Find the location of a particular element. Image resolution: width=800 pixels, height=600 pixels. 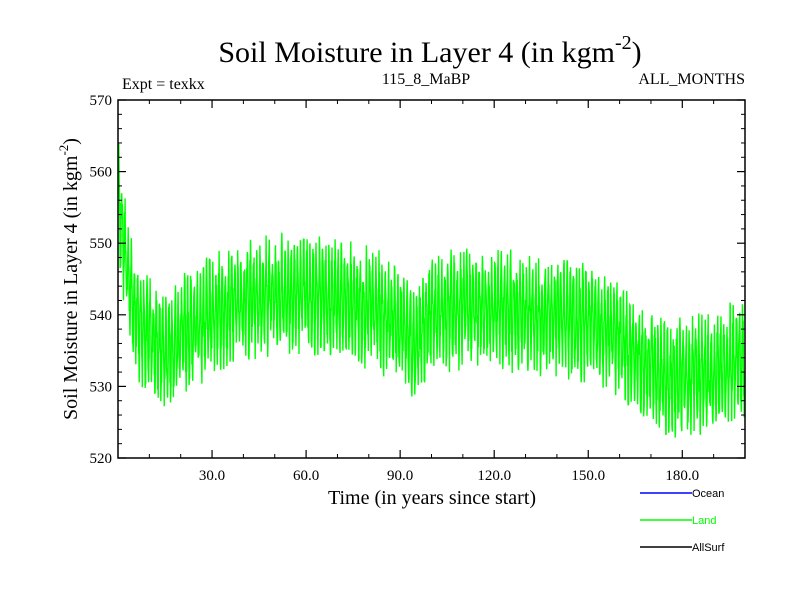

y-tick-label: 530 is located at coordinates (101, 387).